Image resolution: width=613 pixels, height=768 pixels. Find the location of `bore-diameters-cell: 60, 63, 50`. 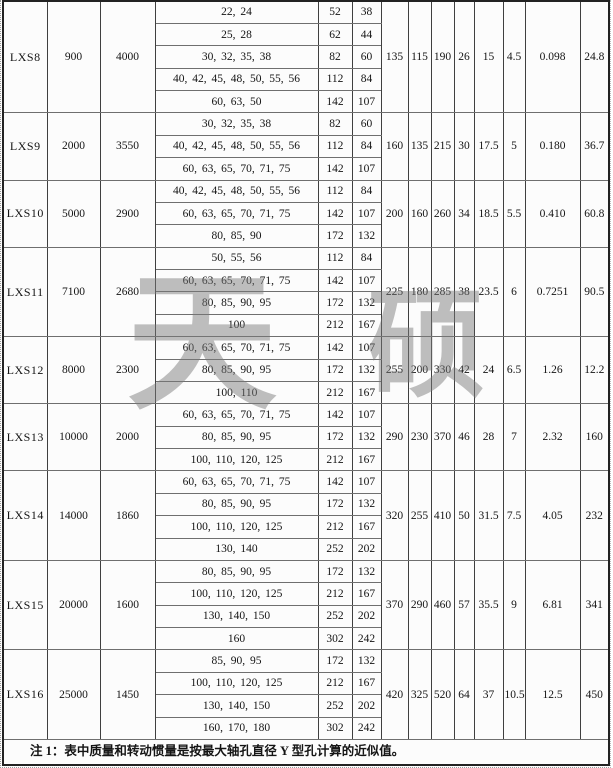

bore-diameters-cell: 60, 63, 50 is located at coordinates (236, 101).